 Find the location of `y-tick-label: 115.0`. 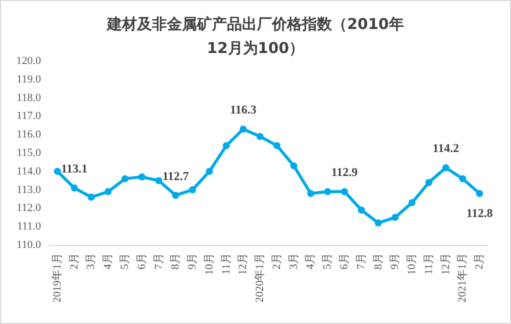

y-tick-label: 115.0 is located at coordinates (29, 153).